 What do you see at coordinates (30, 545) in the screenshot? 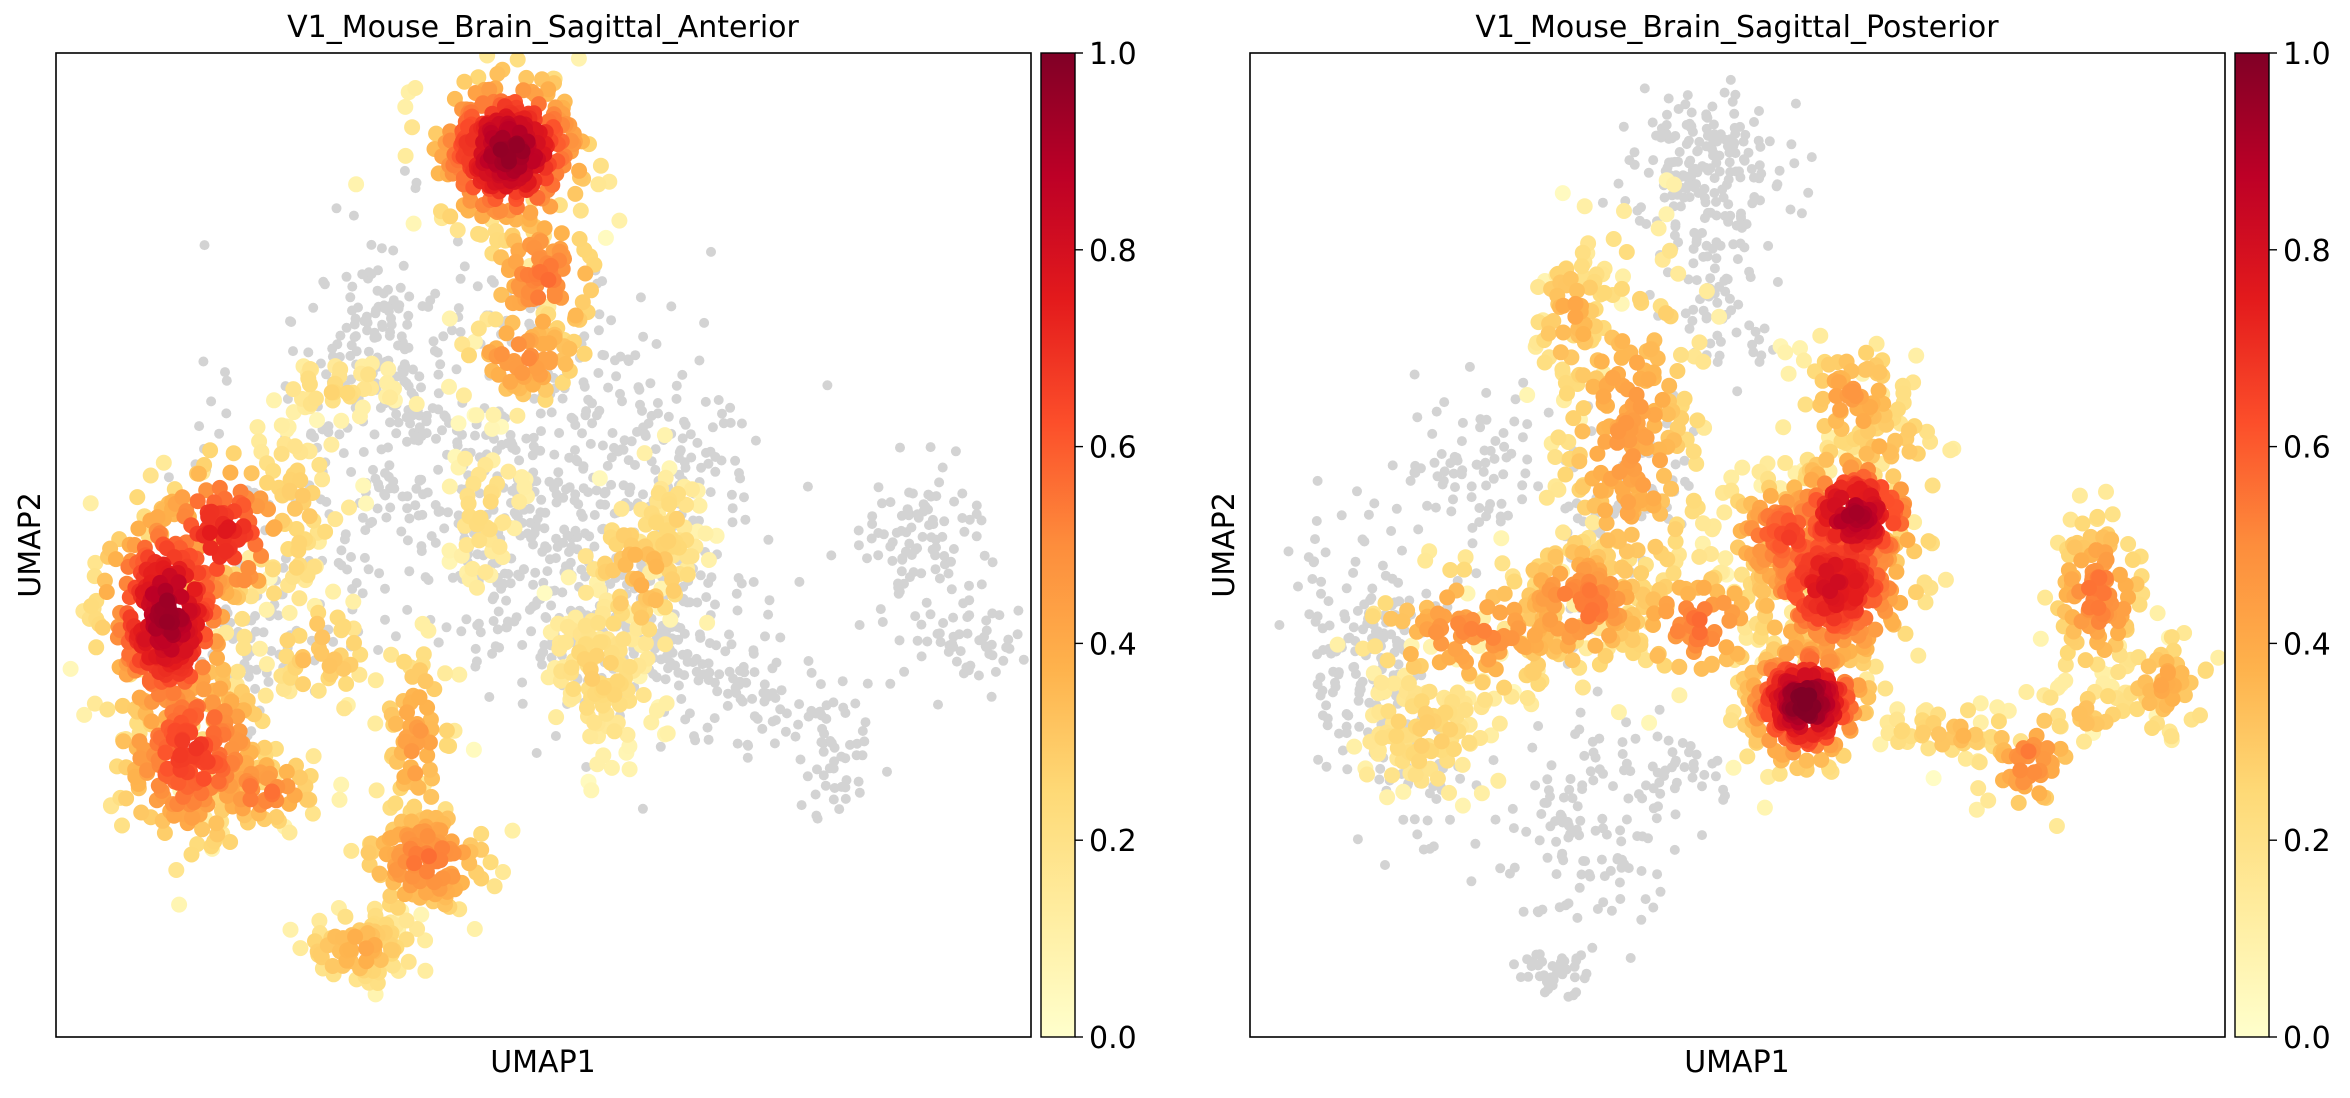
I see `y-axis-label: UMAP2` at bounding box center [30, 545].